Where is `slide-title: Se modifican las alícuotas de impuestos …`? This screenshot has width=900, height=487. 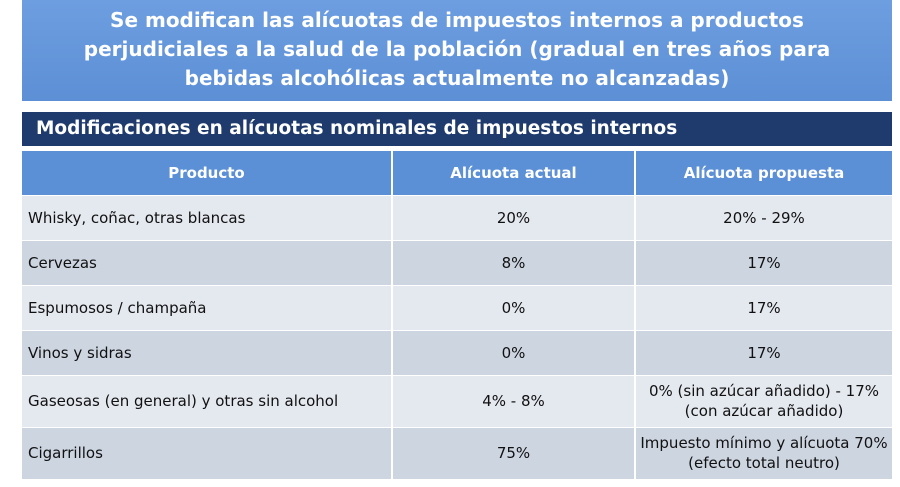 slide-title: Se modifican las alícuotas de impuestos … is located at coordinates (457, 49).